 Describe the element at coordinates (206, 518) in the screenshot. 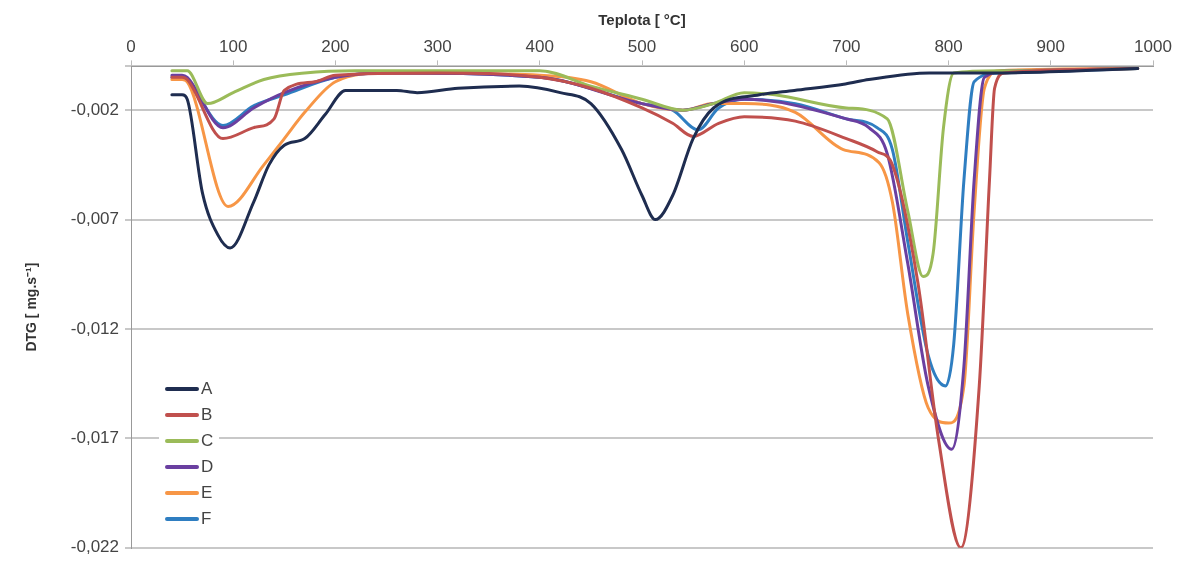

I see `legend-label: F` at that location.